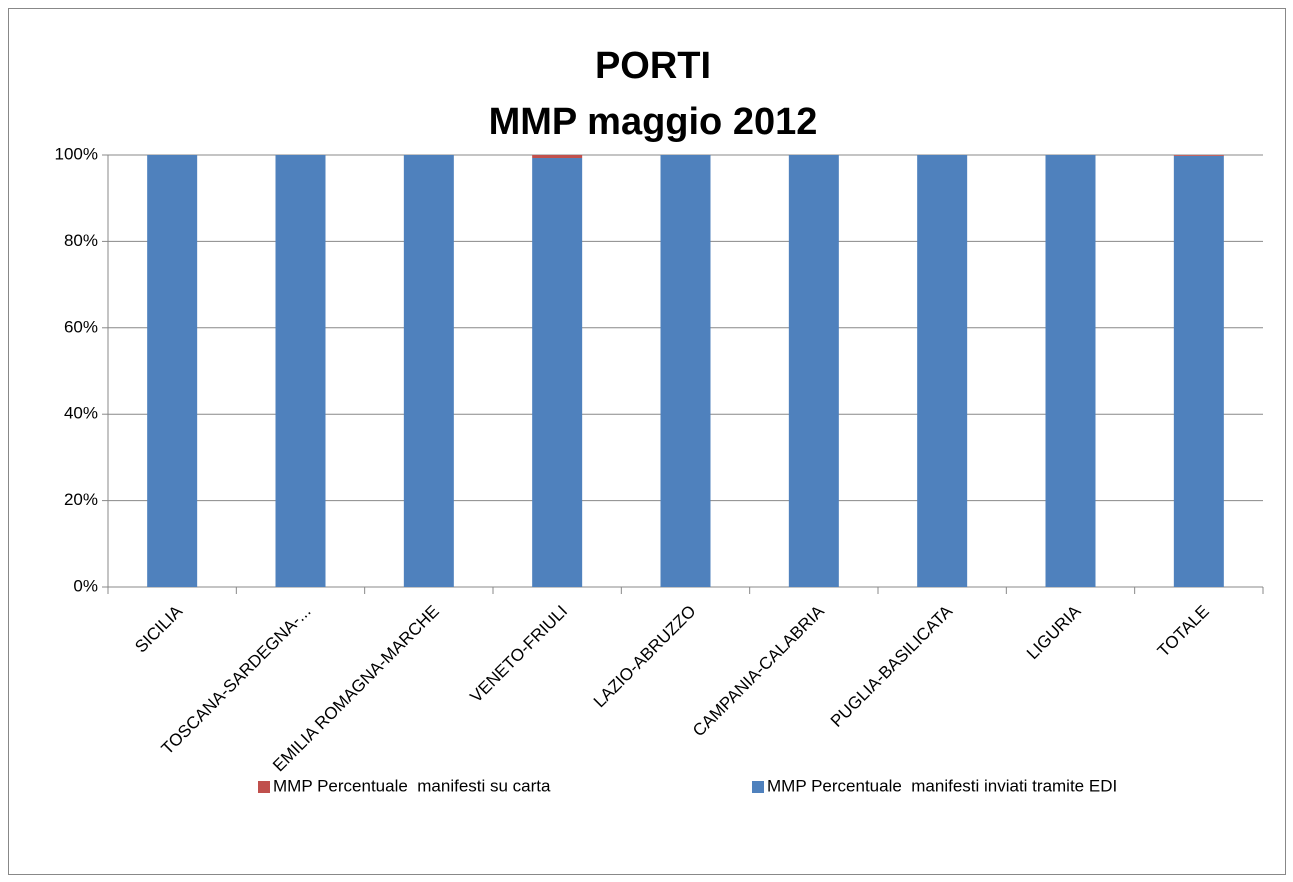 The height and width of the screenshot is (882, 1293). I want to click on chart-title: PORTI, so click(653, 66).